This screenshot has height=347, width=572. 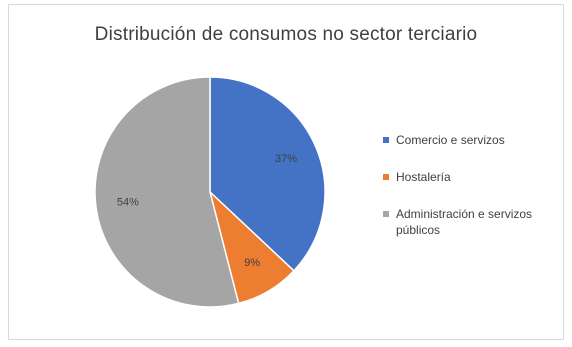 I want to click on legend-swatch-administracion, so click(x=386, y=214).